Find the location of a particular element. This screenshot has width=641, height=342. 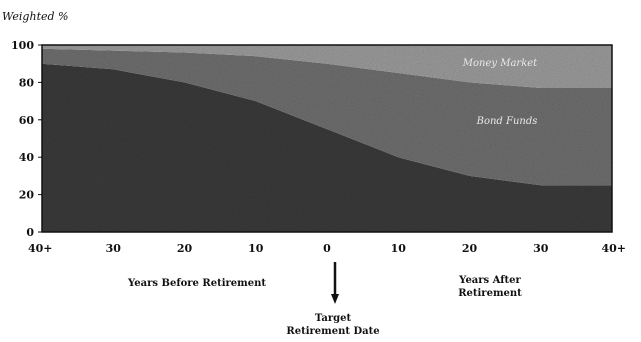

target-date-label-line2: Retirement Date is located at coordinates (332, 331).